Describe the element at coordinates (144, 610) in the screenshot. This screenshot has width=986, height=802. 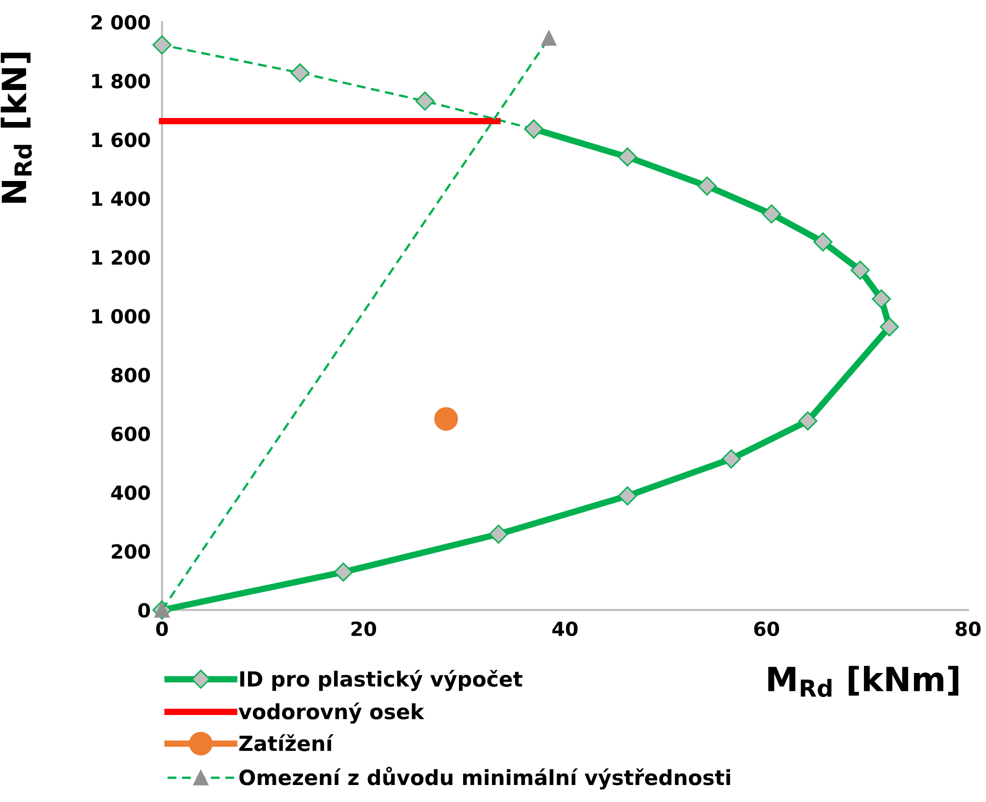
I see `y-tick-label: 0` at that location.